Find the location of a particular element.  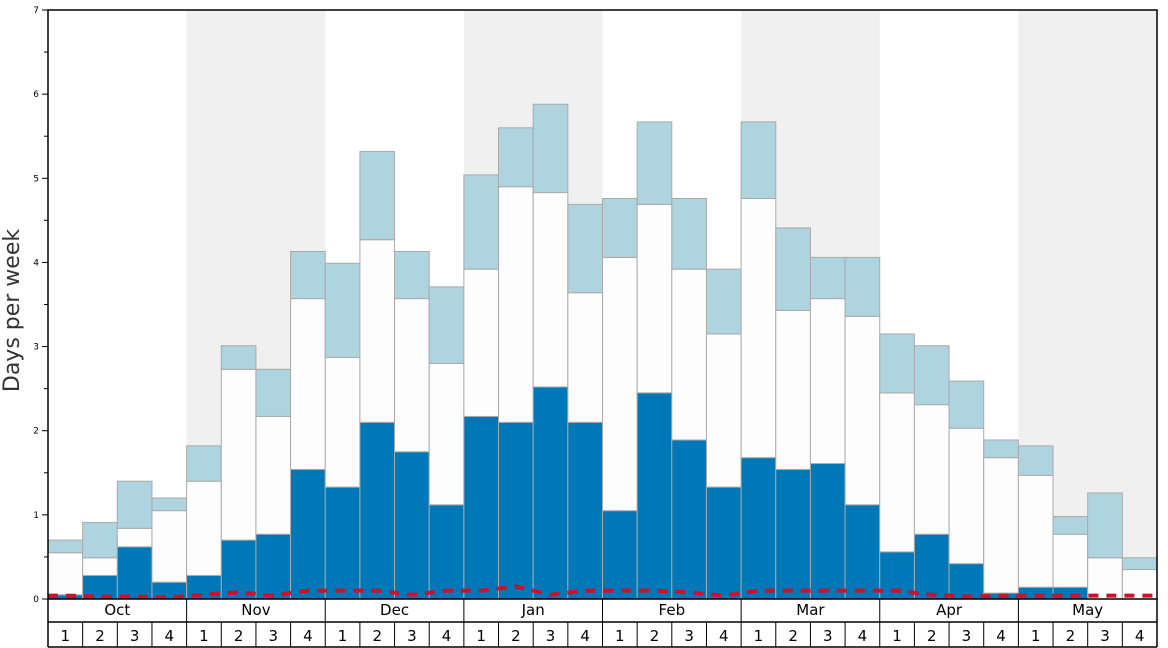

y-axis-label: Days per week is located at coordinates (12, 310).